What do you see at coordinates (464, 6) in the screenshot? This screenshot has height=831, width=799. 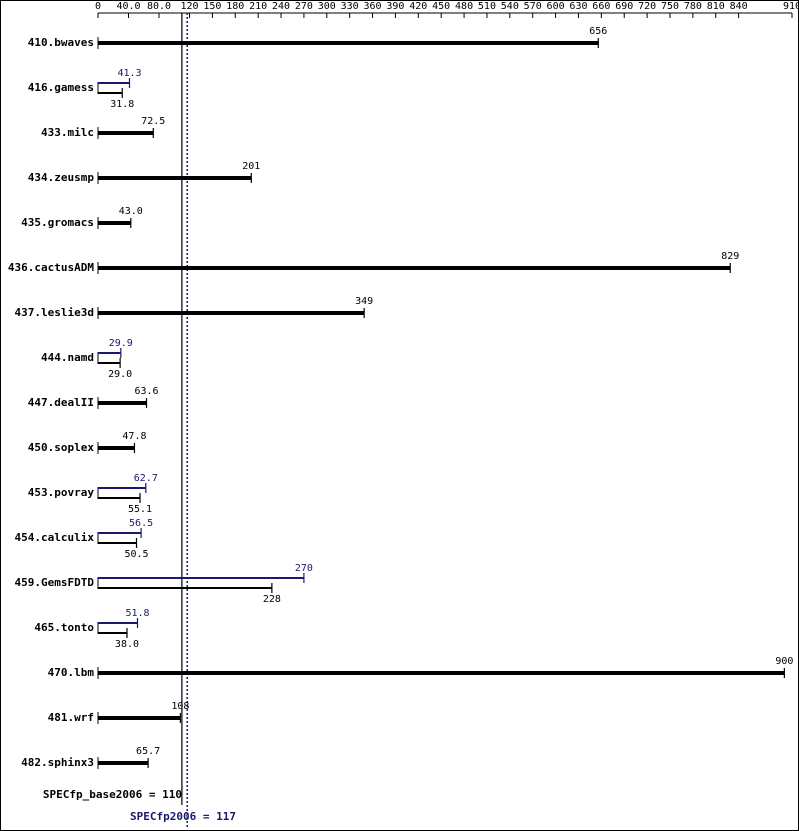 I see `x-tick-label: 480` at bounding box center [464, 6].